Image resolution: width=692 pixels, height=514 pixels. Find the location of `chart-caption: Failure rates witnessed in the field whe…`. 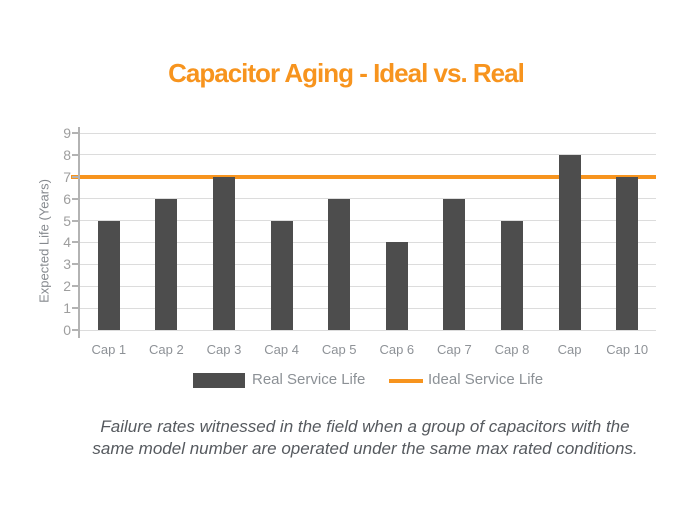

chart-caption: Failure rates witnessed in the field whe… is located at coordinates (364, 438).